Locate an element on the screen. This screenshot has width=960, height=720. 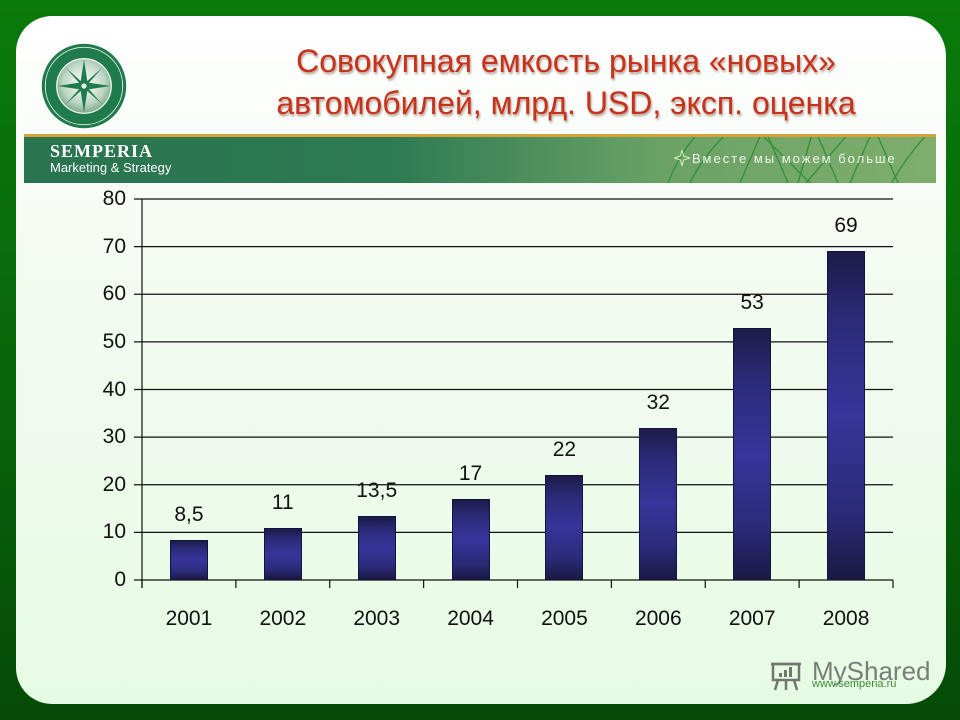
value-label: 13,5 is located at coordinates (377, 490).